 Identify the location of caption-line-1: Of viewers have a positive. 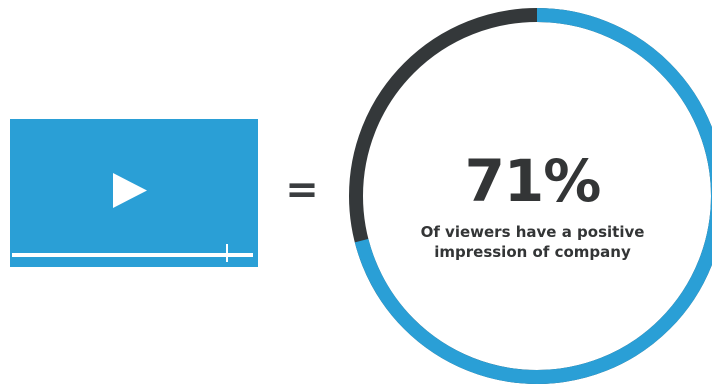
(532, 232).